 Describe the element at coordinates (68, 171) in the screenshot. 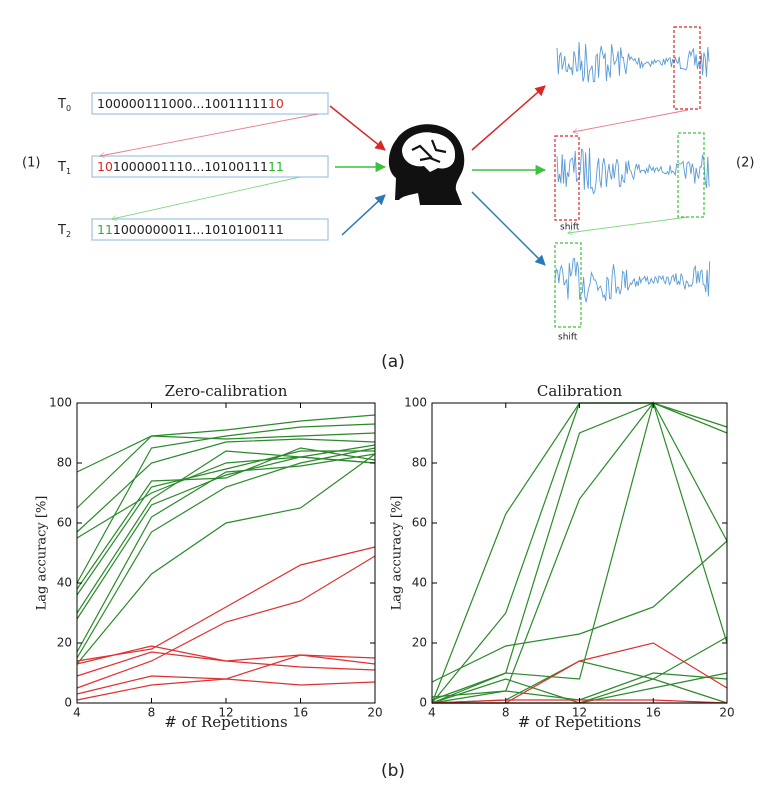

I see `trial-sub: 1` at that location.